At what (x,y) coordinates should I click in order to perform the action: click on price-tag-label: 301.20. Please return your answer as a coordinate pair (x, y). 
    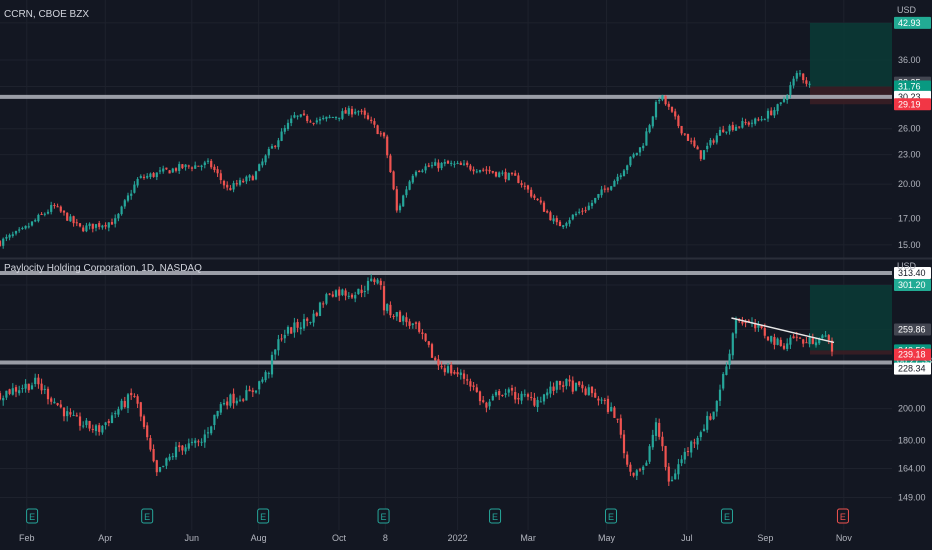
    Looking at the image, I should click on (912, 285).